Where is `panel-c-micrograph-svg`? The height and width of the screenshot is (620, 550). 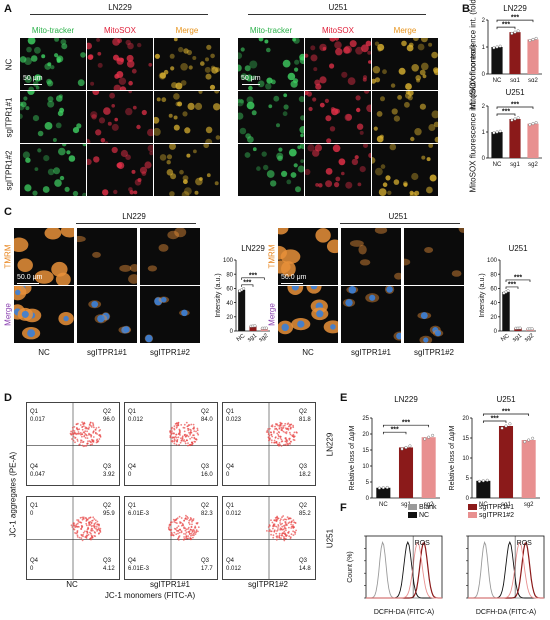
panel-c-micrograph-svg is located at coordinates (167, 319).